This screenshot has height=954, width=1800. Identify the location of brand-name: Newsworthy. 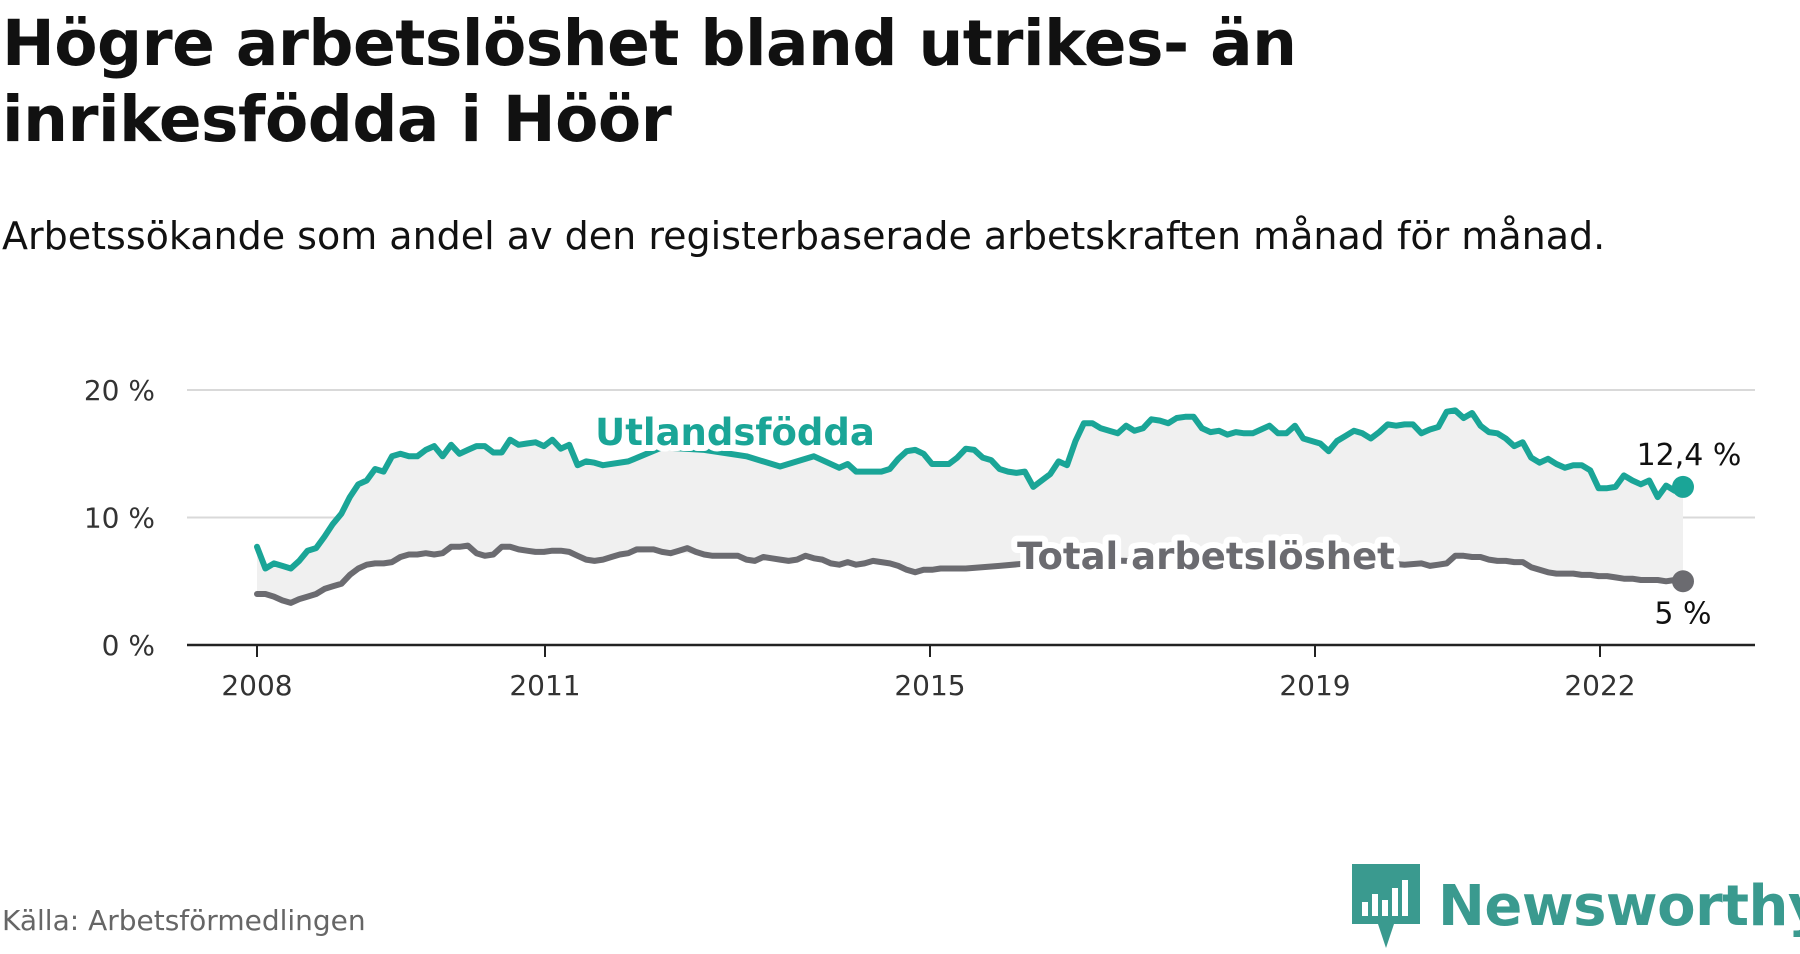
(1619, 906).